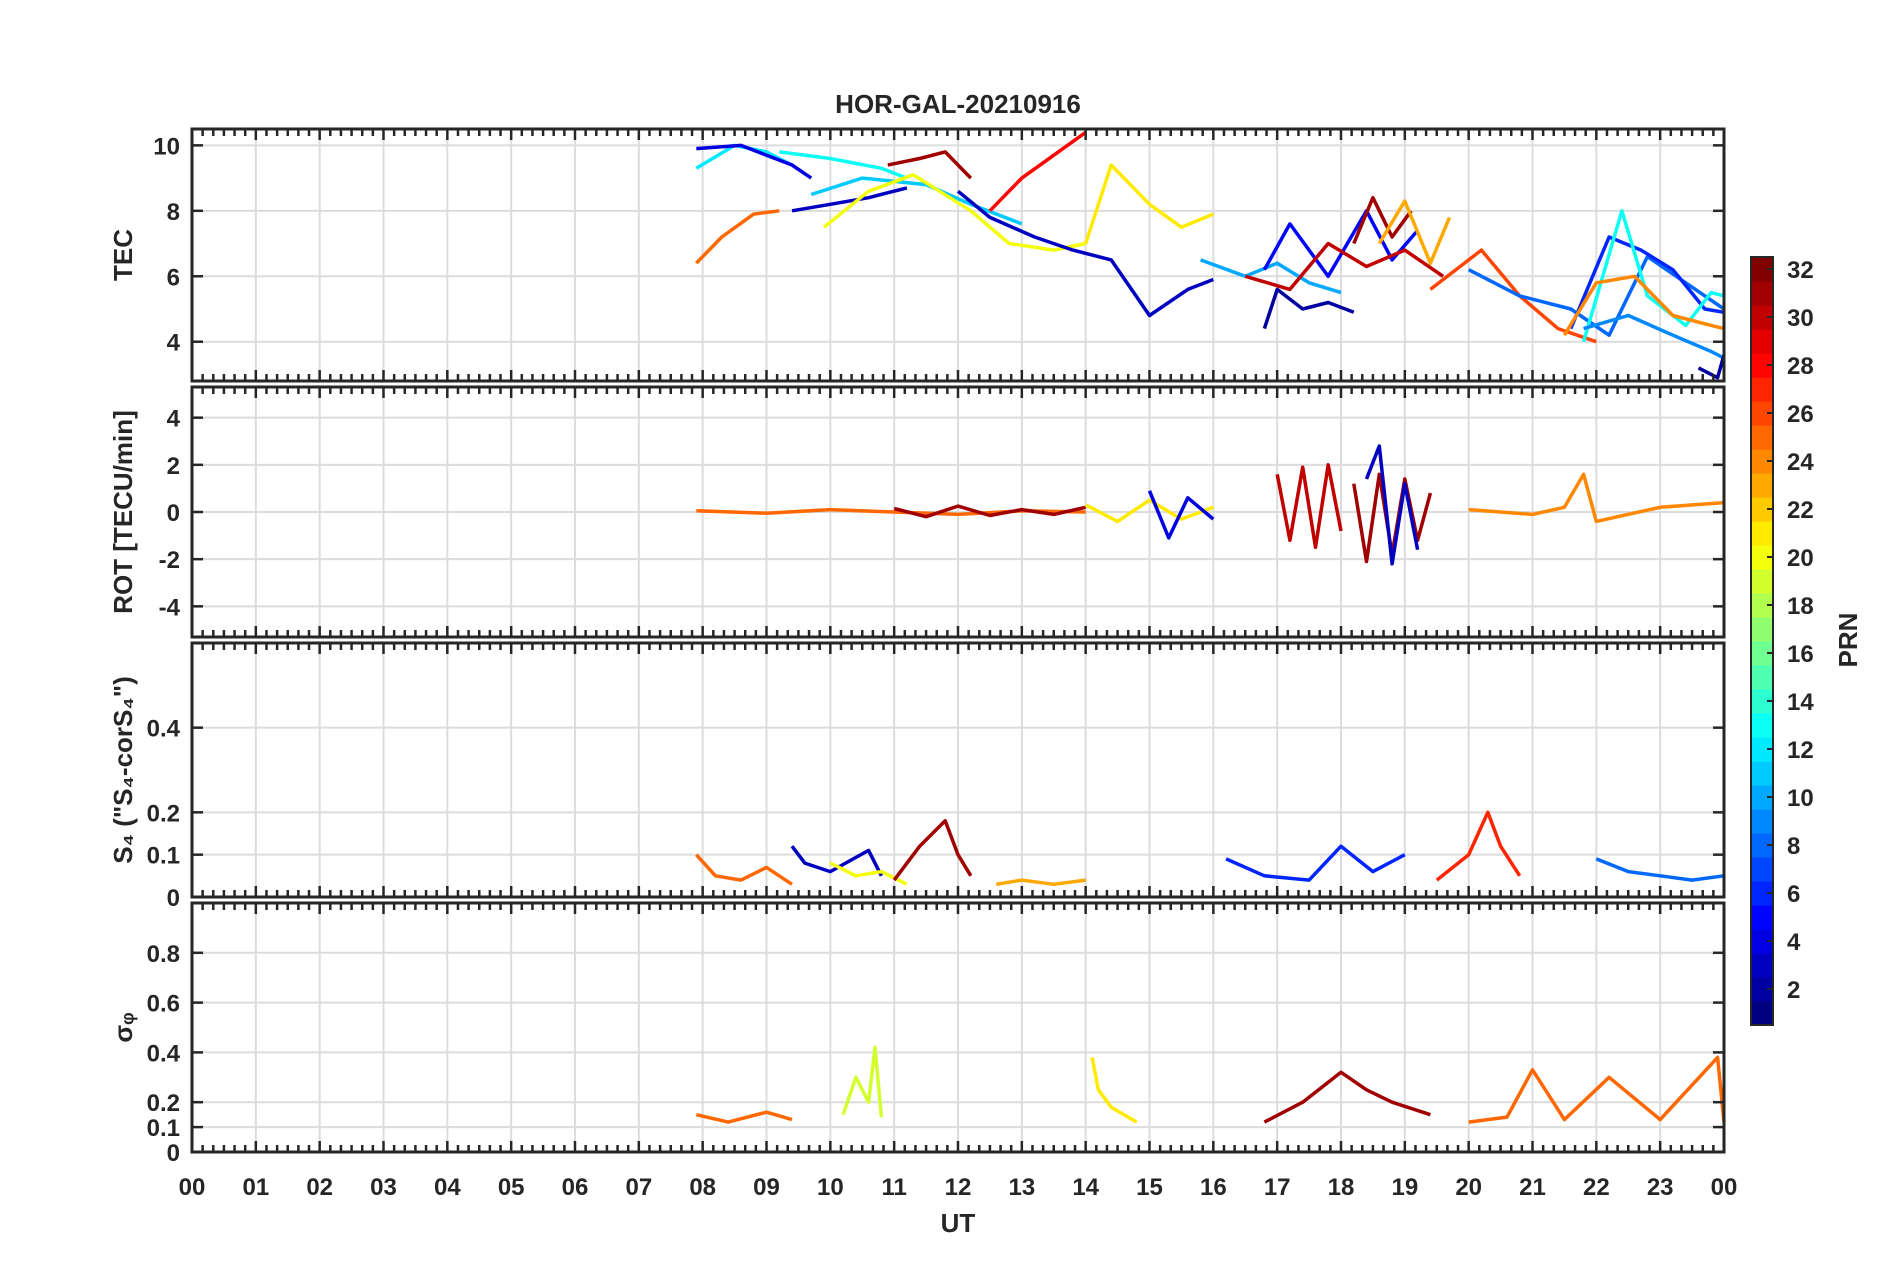  I want to click on x-tick-label: 05, so click(511, 1187).